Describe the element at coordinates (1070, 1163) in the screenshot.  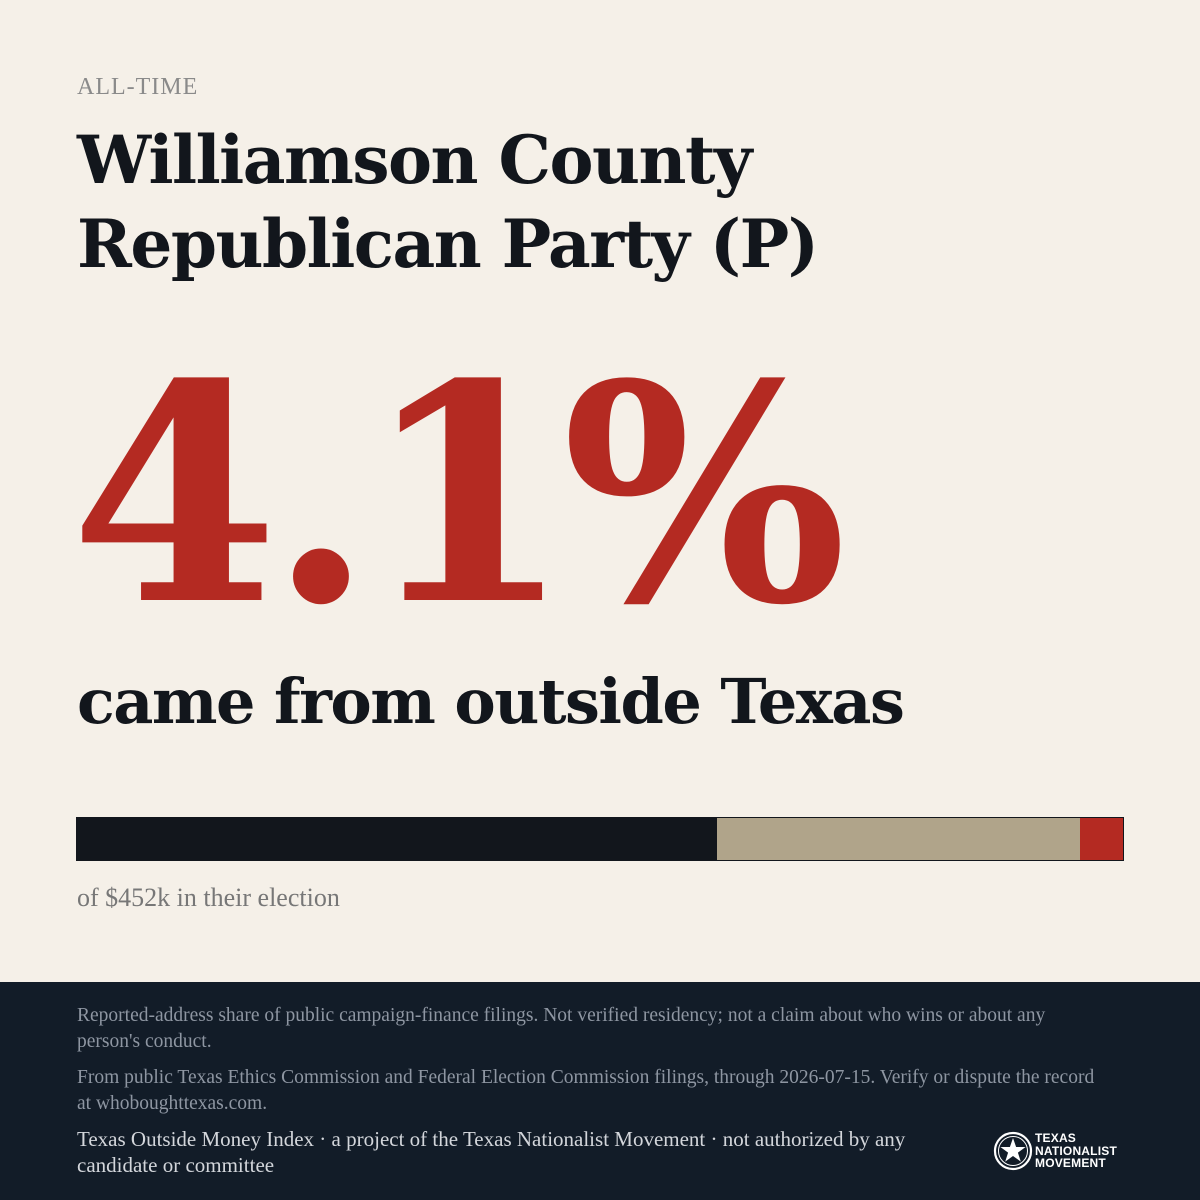
I see `logo-line-3: MOVEMENT` at that location.